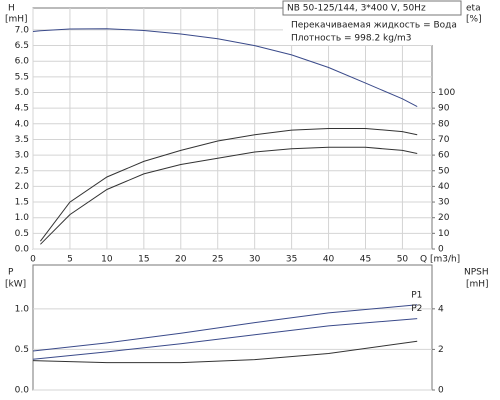  Describe the element at coordinates (329, 260) in the screenshot. I see `x-tick-label: 40` at that location.